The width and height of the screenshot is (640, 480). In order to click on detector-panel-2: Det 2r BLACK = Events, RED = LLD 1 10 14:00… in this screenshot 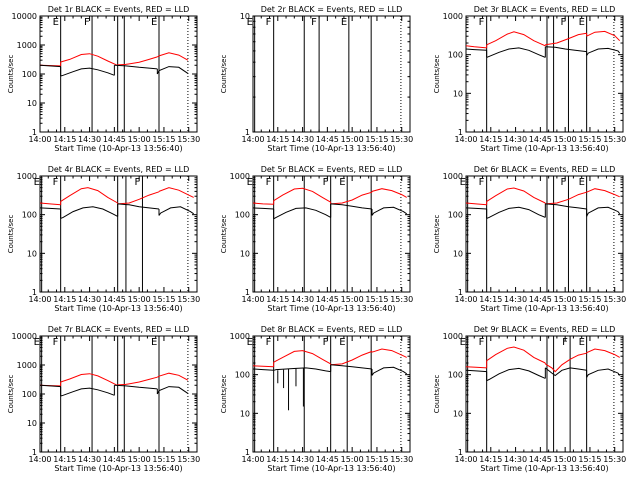, I will do `click(316, 79)`.